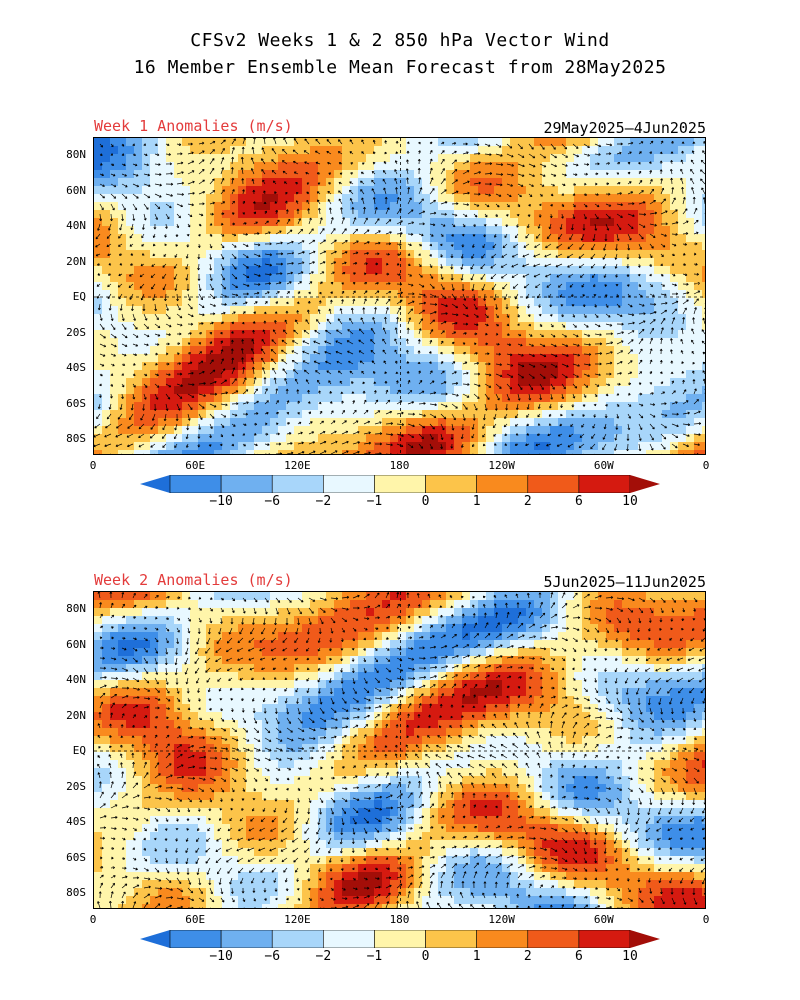  What do you see at coordinates (624, 582) in the screenshot?
I see `panel2-dates: 5Jun2025—11Jun2025` at bounding box center [624, 582].